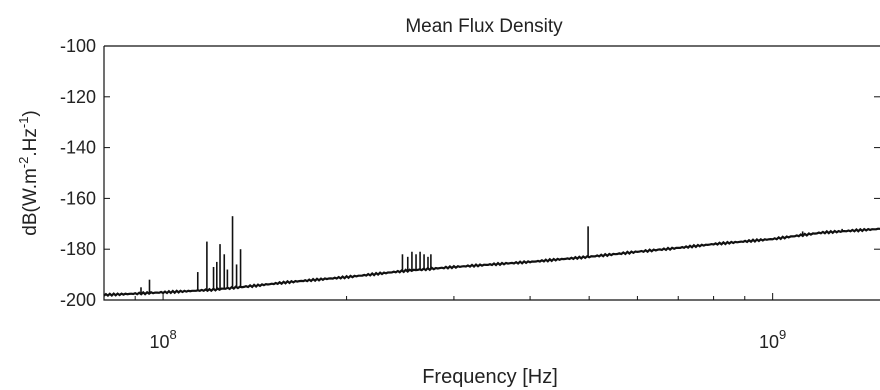 This screenshot has width=880, height=390. What do you see at coordinates (30, 142) in the screenshot?
I see `y-axis-label-mid: .Hz` at bounding box center [30, 142].